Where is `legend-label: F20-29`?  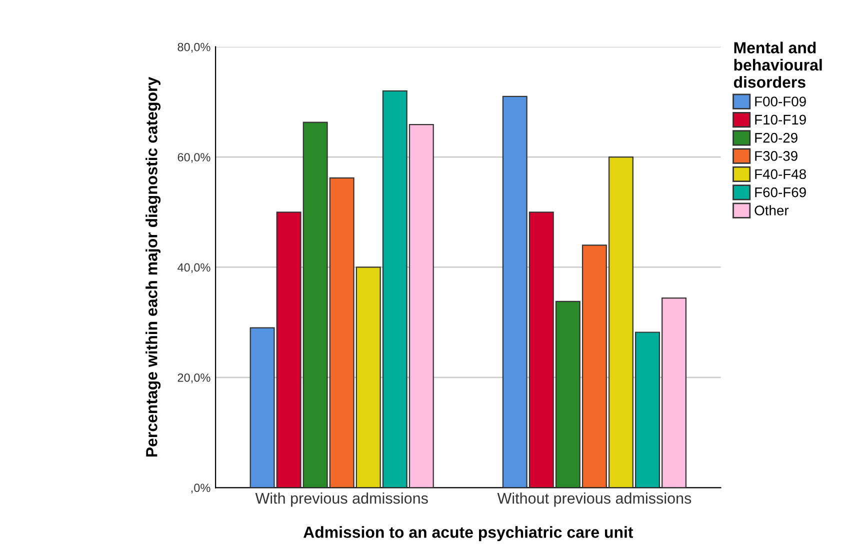 legend-label: F20-29 is located at coordinates (776, 137).